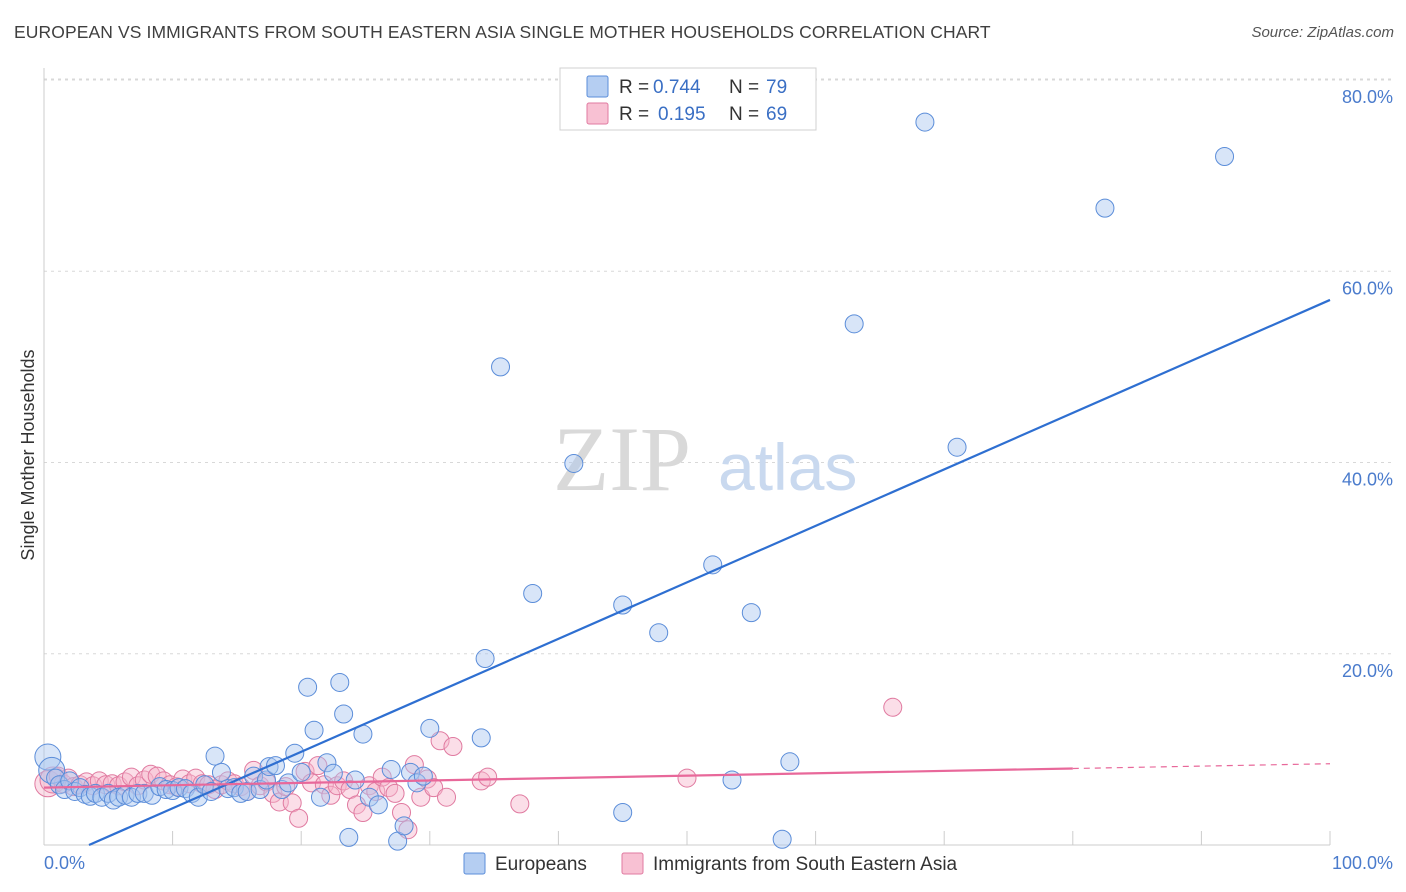  What do you see at coordinates (632, 863) in the screenshot?
I see `bottom-legend-swatch-immigrants` at bounding box center [632, 863].